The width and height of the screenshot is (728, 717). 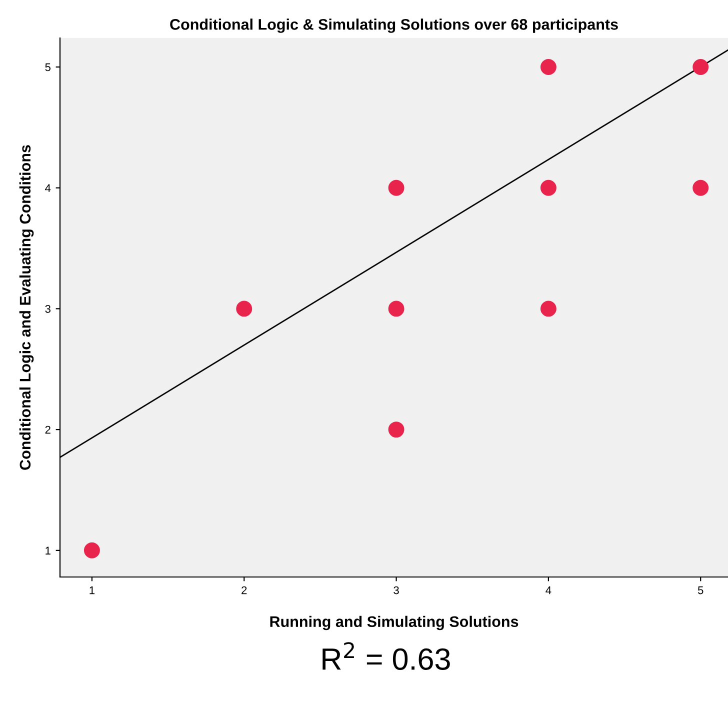 What do you see at coordinates (92, 590) in the screenshot?
I see `x-tick-label: 1` at bounding box center [92, 590].